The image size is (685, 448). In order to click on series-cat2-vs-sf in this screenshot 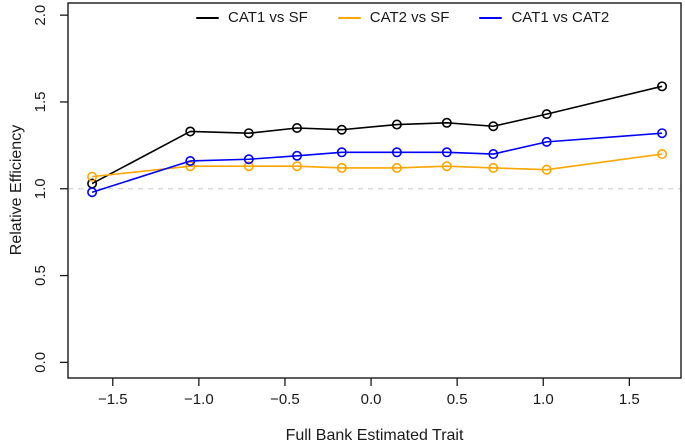, I will do `click(377, 165)`.